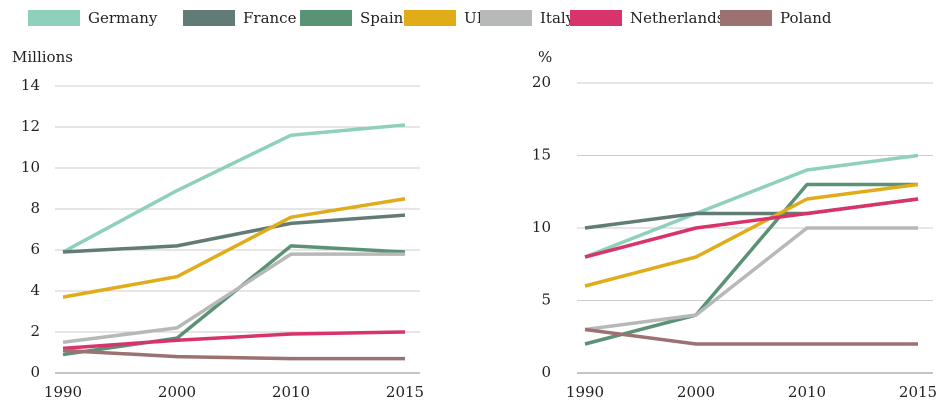 The width and height of the screenshot is (938, 409). Describe the element at coordinates (270, 18) in the screenshot. I see `legend-label: France` at that location.